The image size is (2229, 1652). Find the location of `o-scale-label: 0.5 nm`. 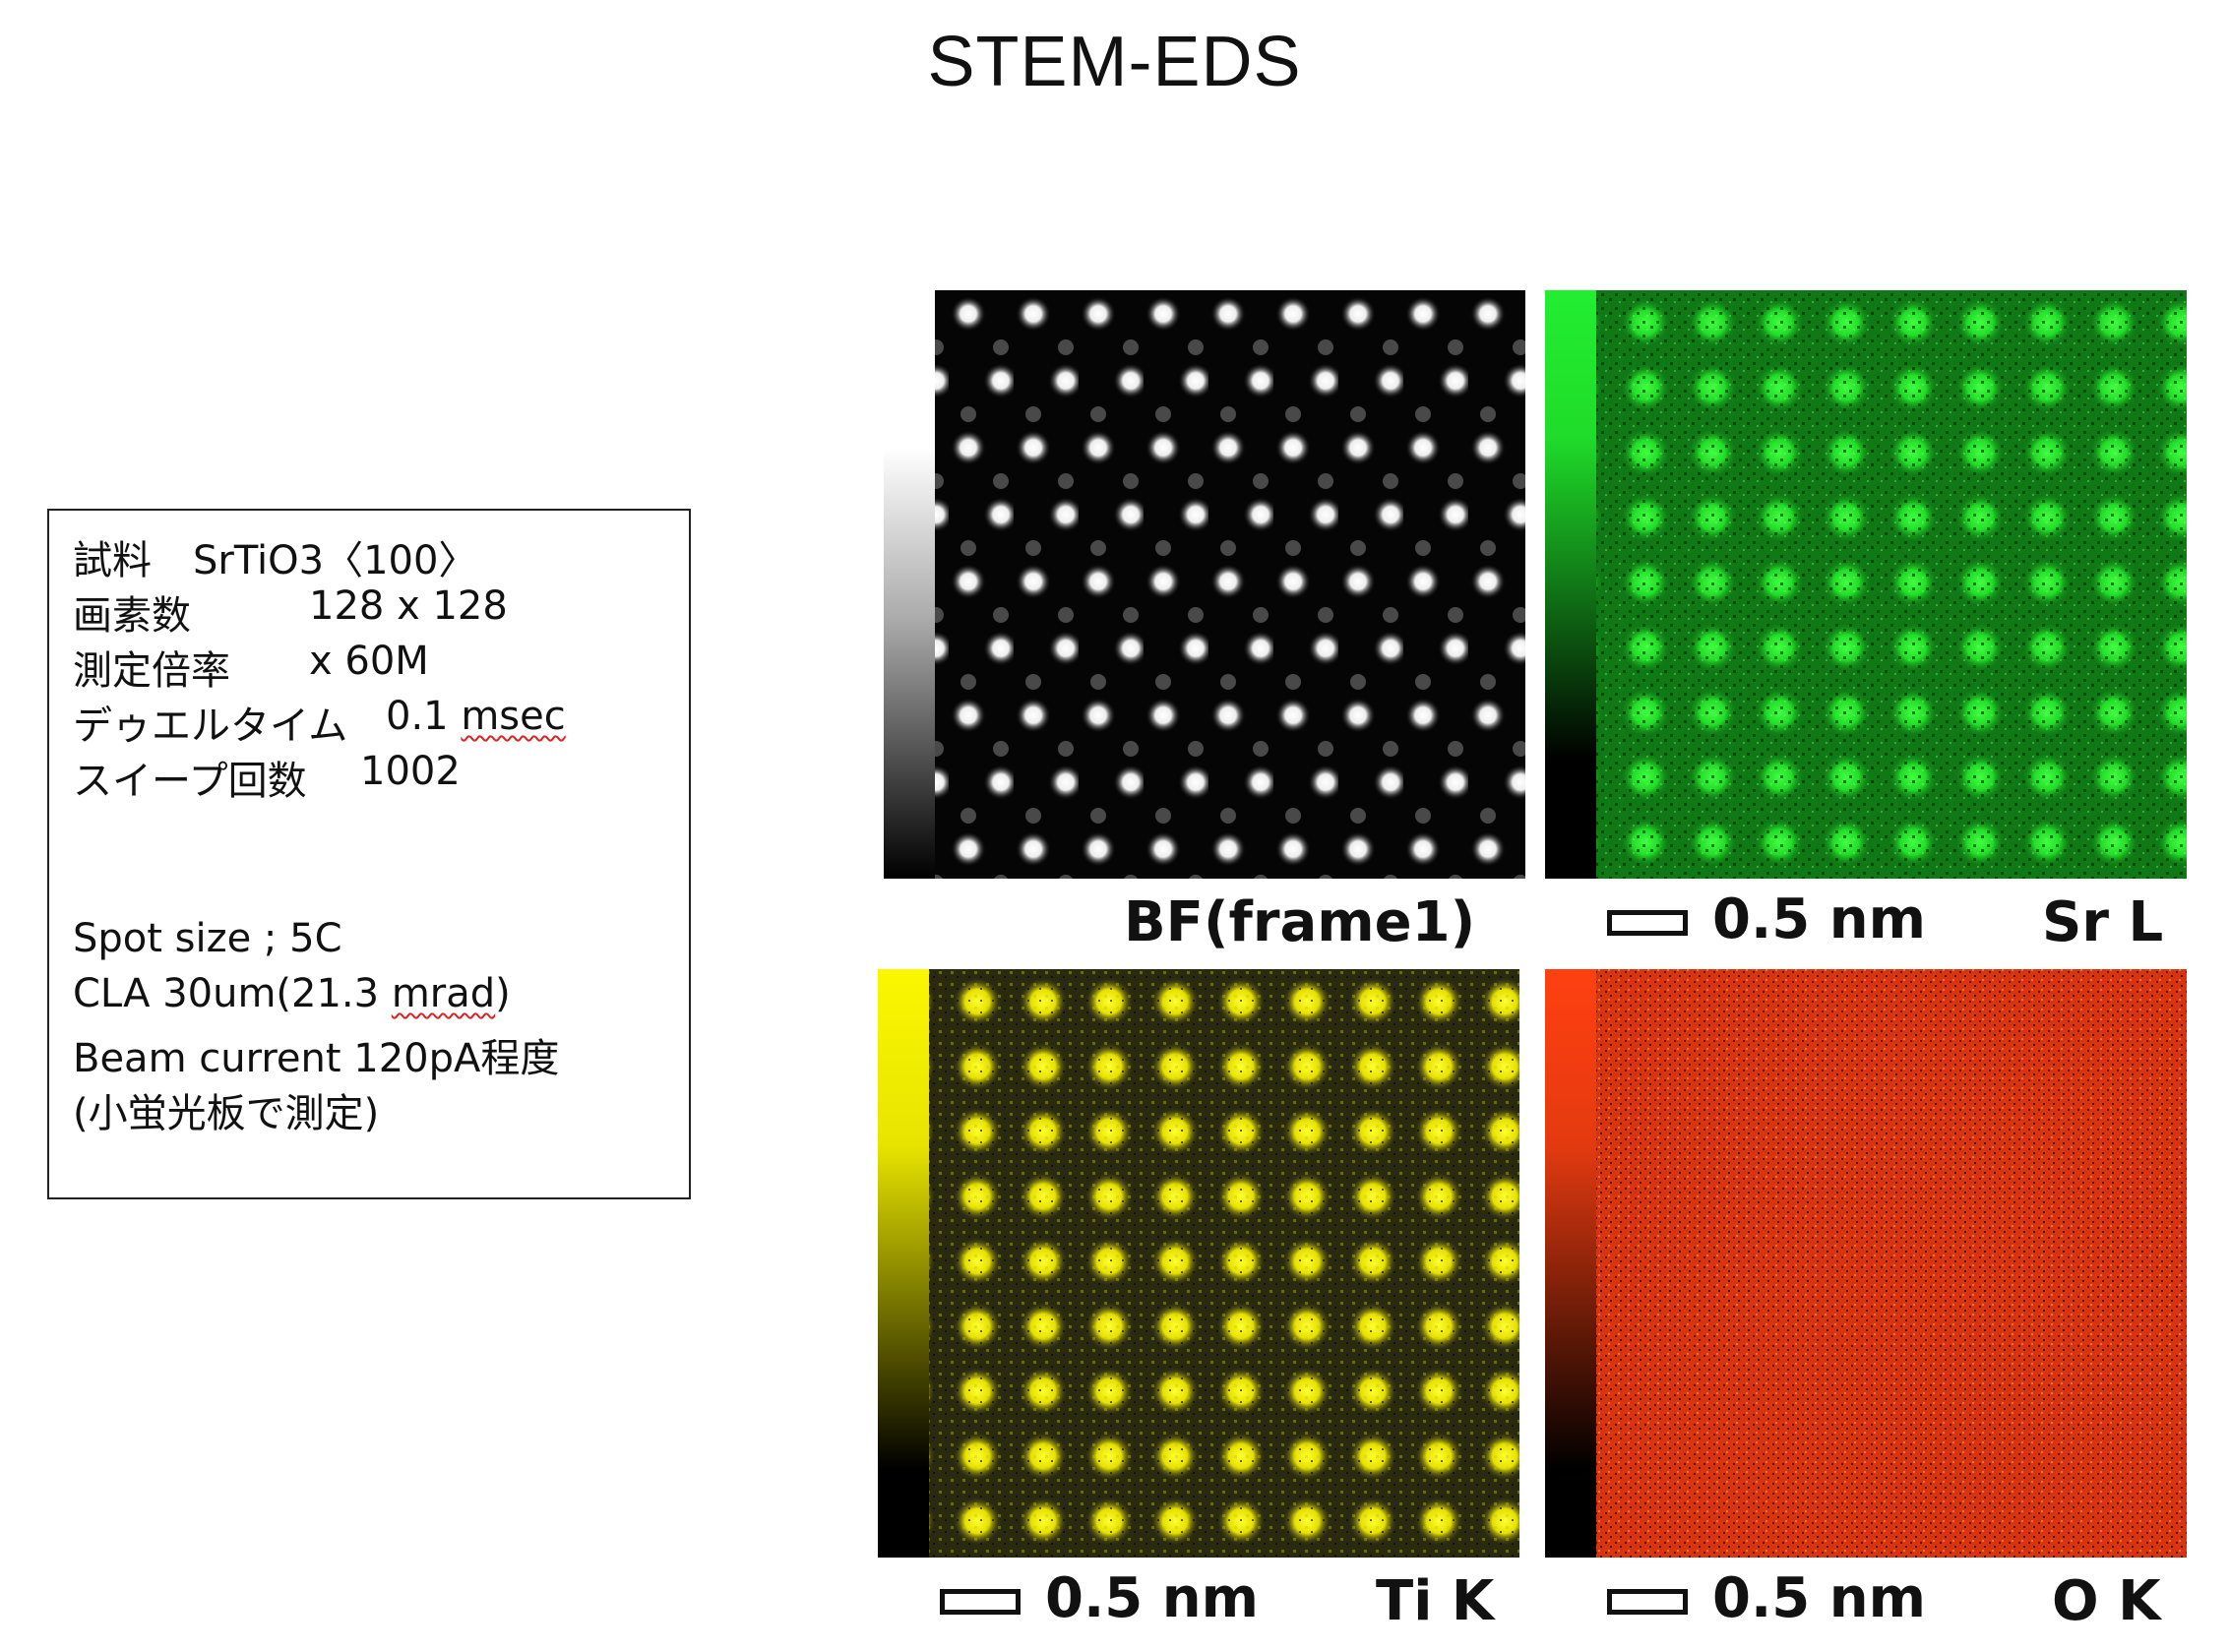

o-scale-label: 0.5 nm is located at coordinates (1819, 1598).